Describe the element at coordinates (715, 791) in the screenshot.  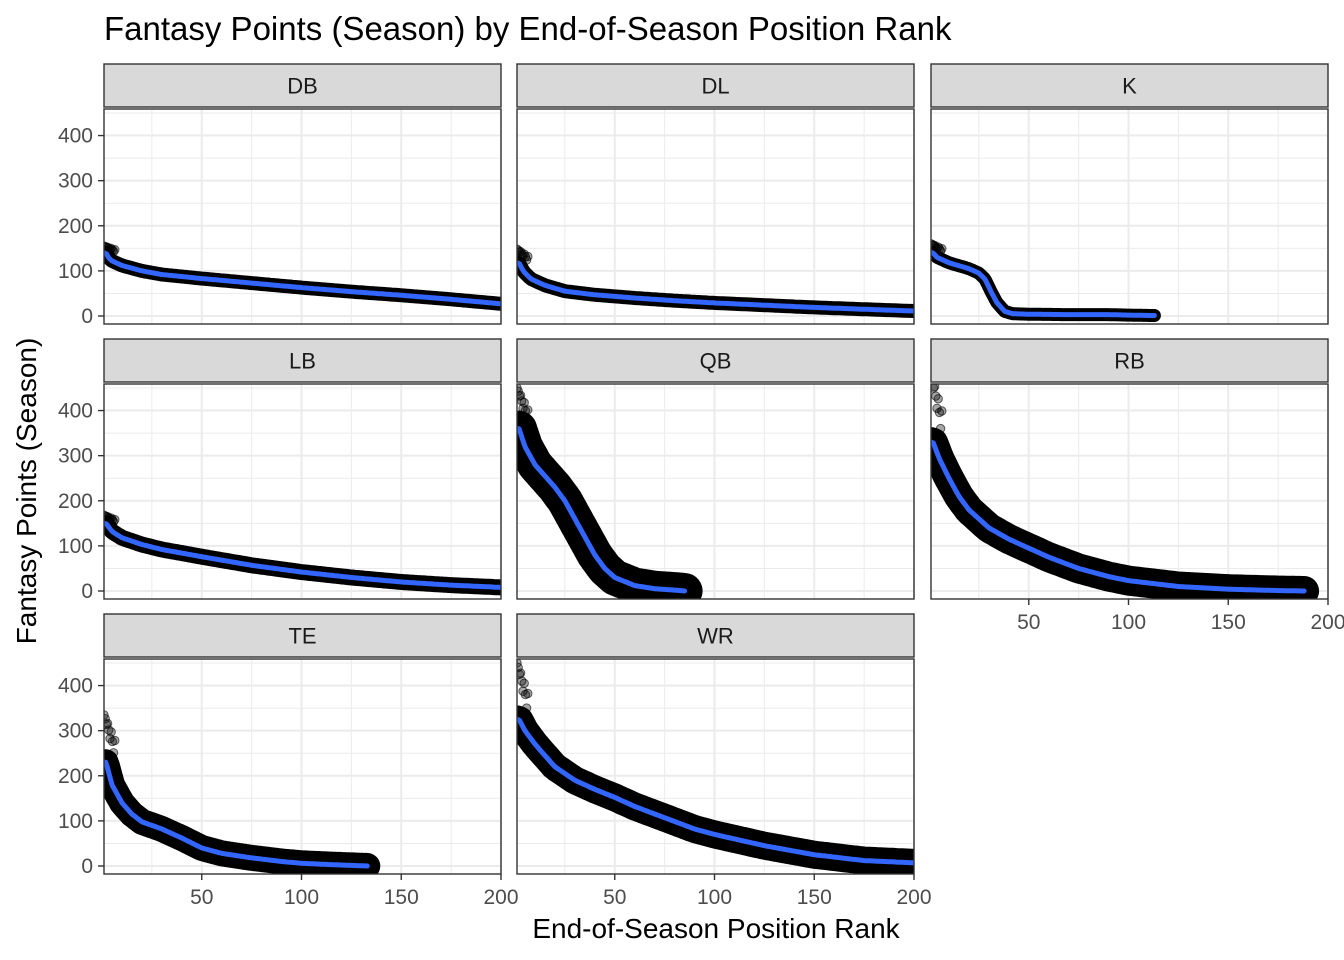
I see `smooth-line-wr` at that location.